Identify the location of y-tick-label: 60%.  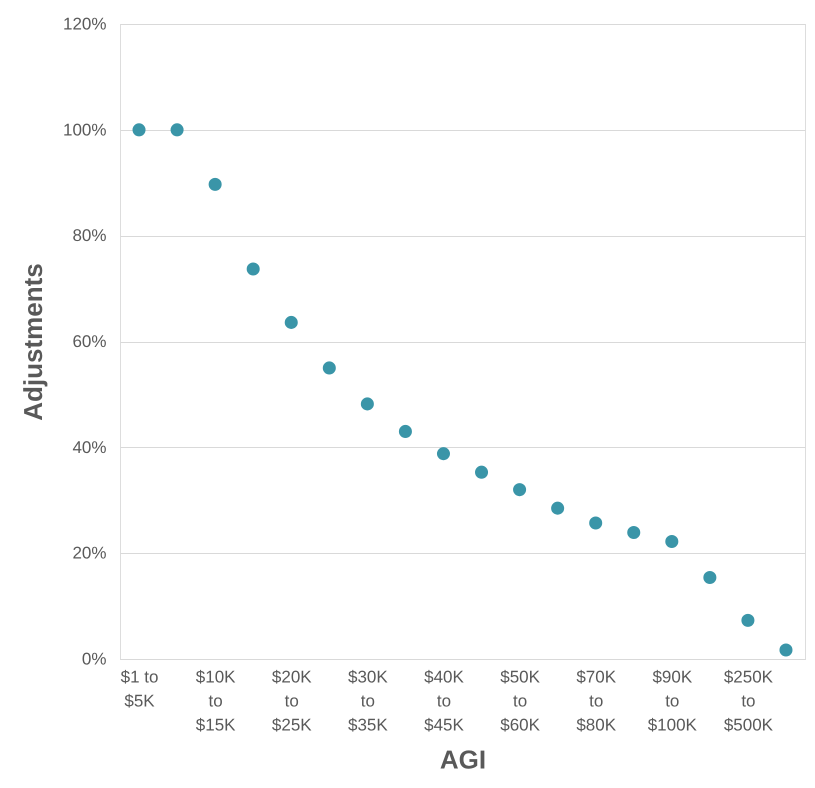
(89, 341).